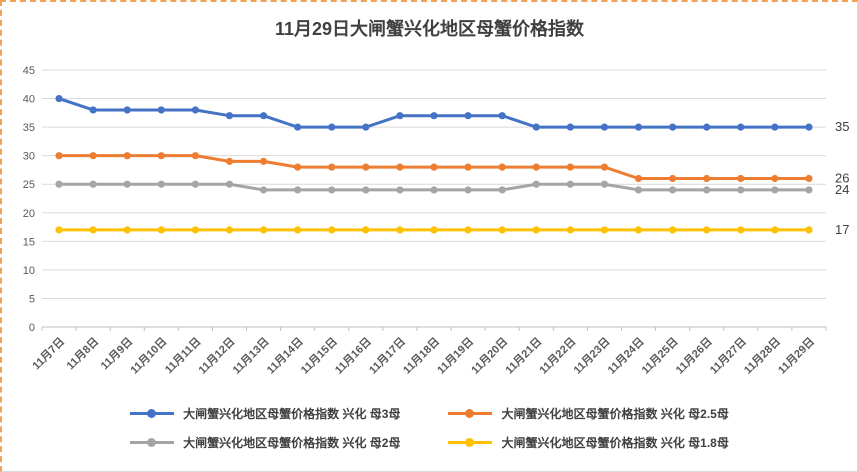  Describe the element at coordinates (524, 356) in the screenshot. I see `x-axis-label: 11月21日` at that location.